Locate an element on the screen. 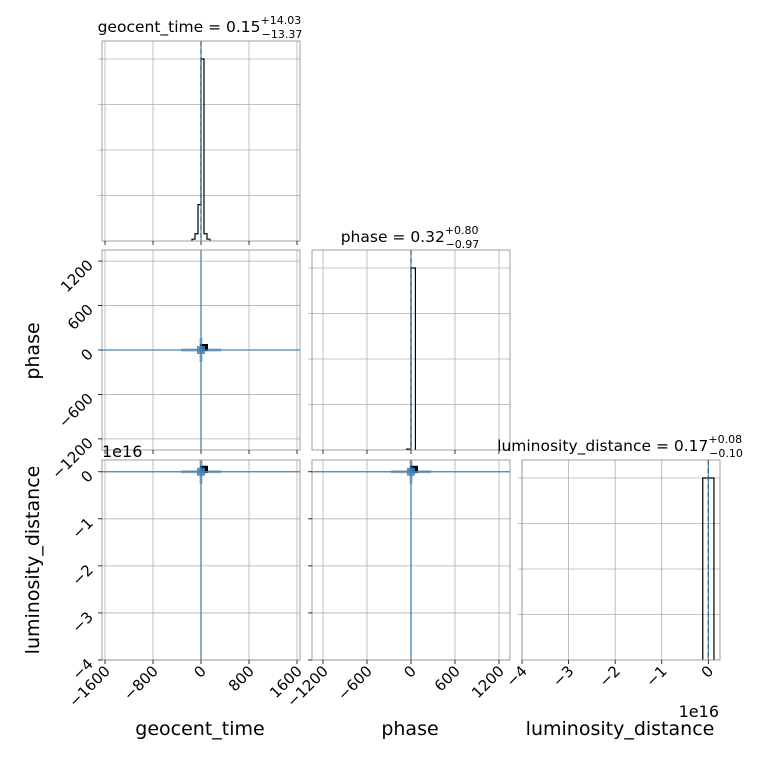 The image size is (760, 760). panel-phase-vs-luminosity-distance: −1200 −600 0 600 1200 is located at coordinates (397, 585).